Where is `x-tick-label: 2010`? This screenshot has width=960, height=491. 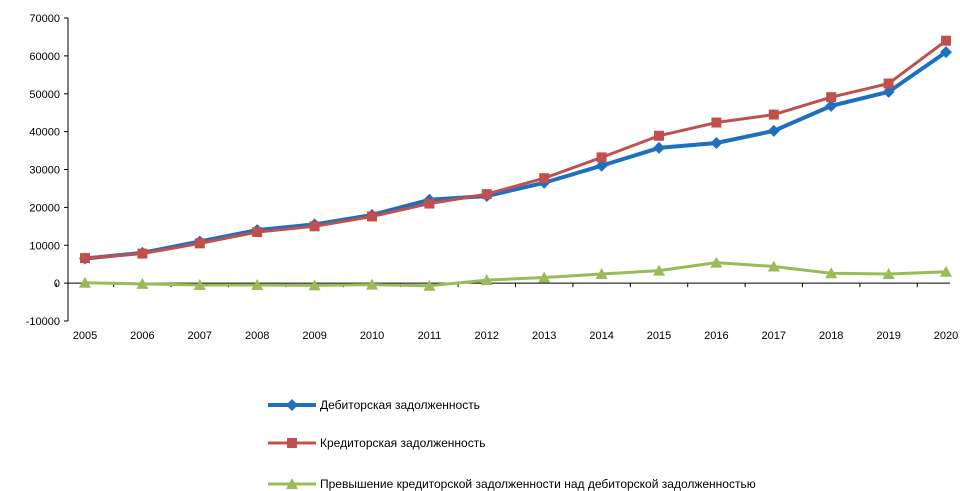
x-tick-label: 2010 is located at coordinates (372, 336).